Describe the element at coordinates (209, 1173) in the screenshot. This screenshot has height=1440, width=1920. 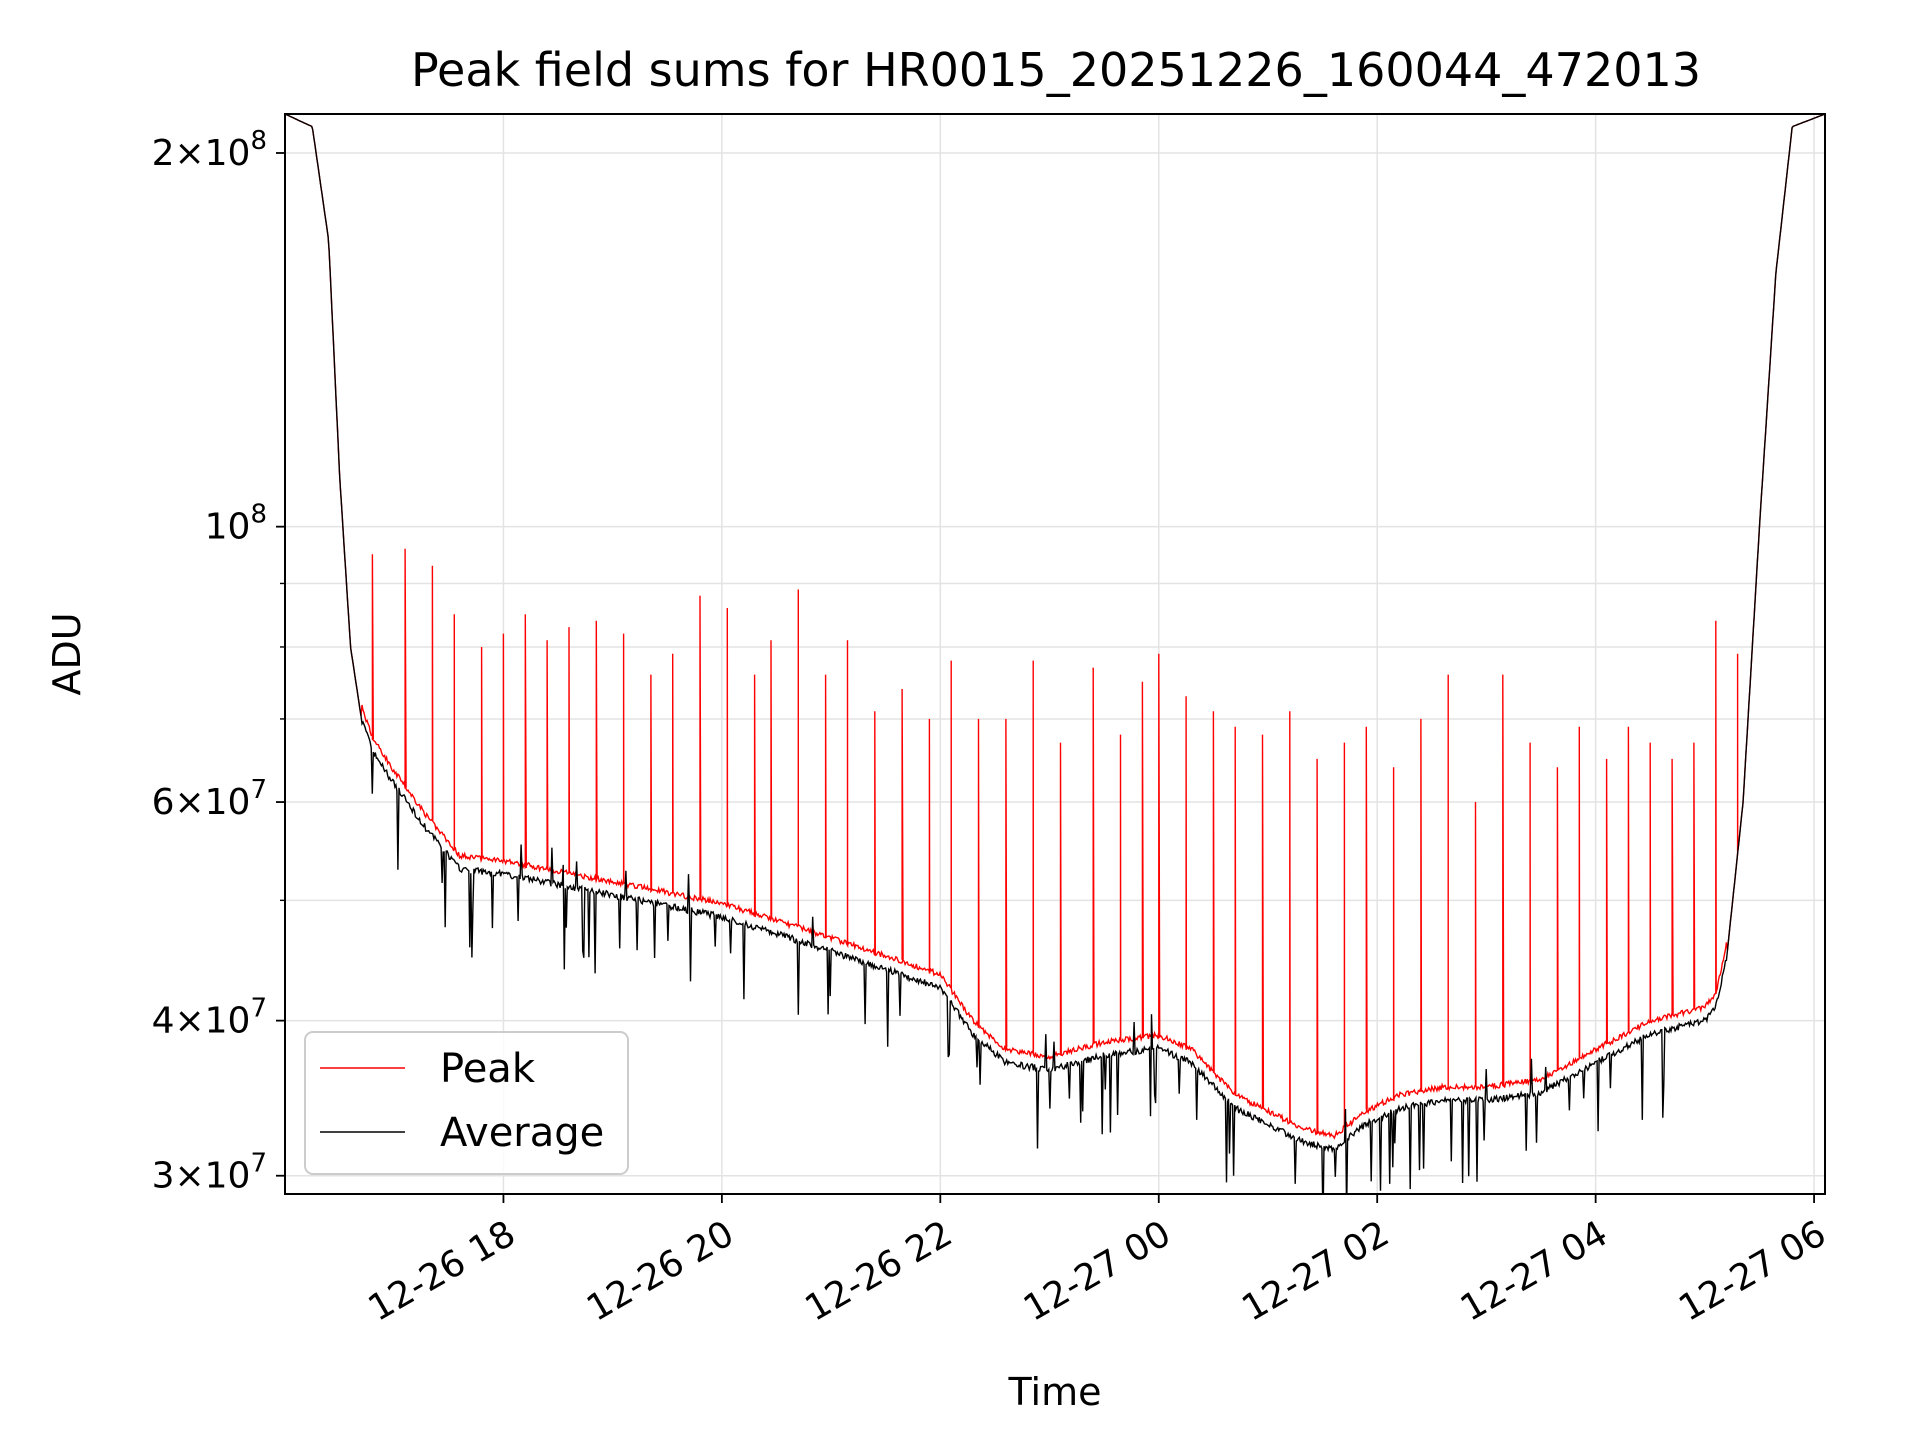
I see `y-tick-label: 3×107` at that location.